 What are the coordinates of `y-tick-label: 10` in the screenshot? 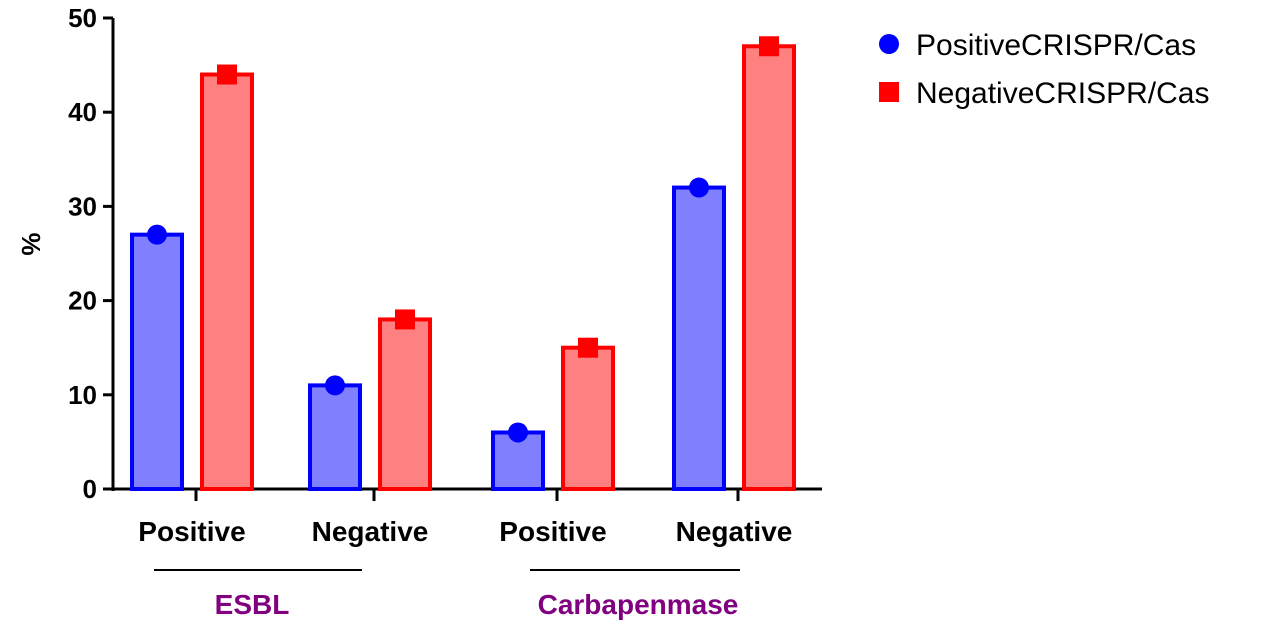 It's located at (82, 395).